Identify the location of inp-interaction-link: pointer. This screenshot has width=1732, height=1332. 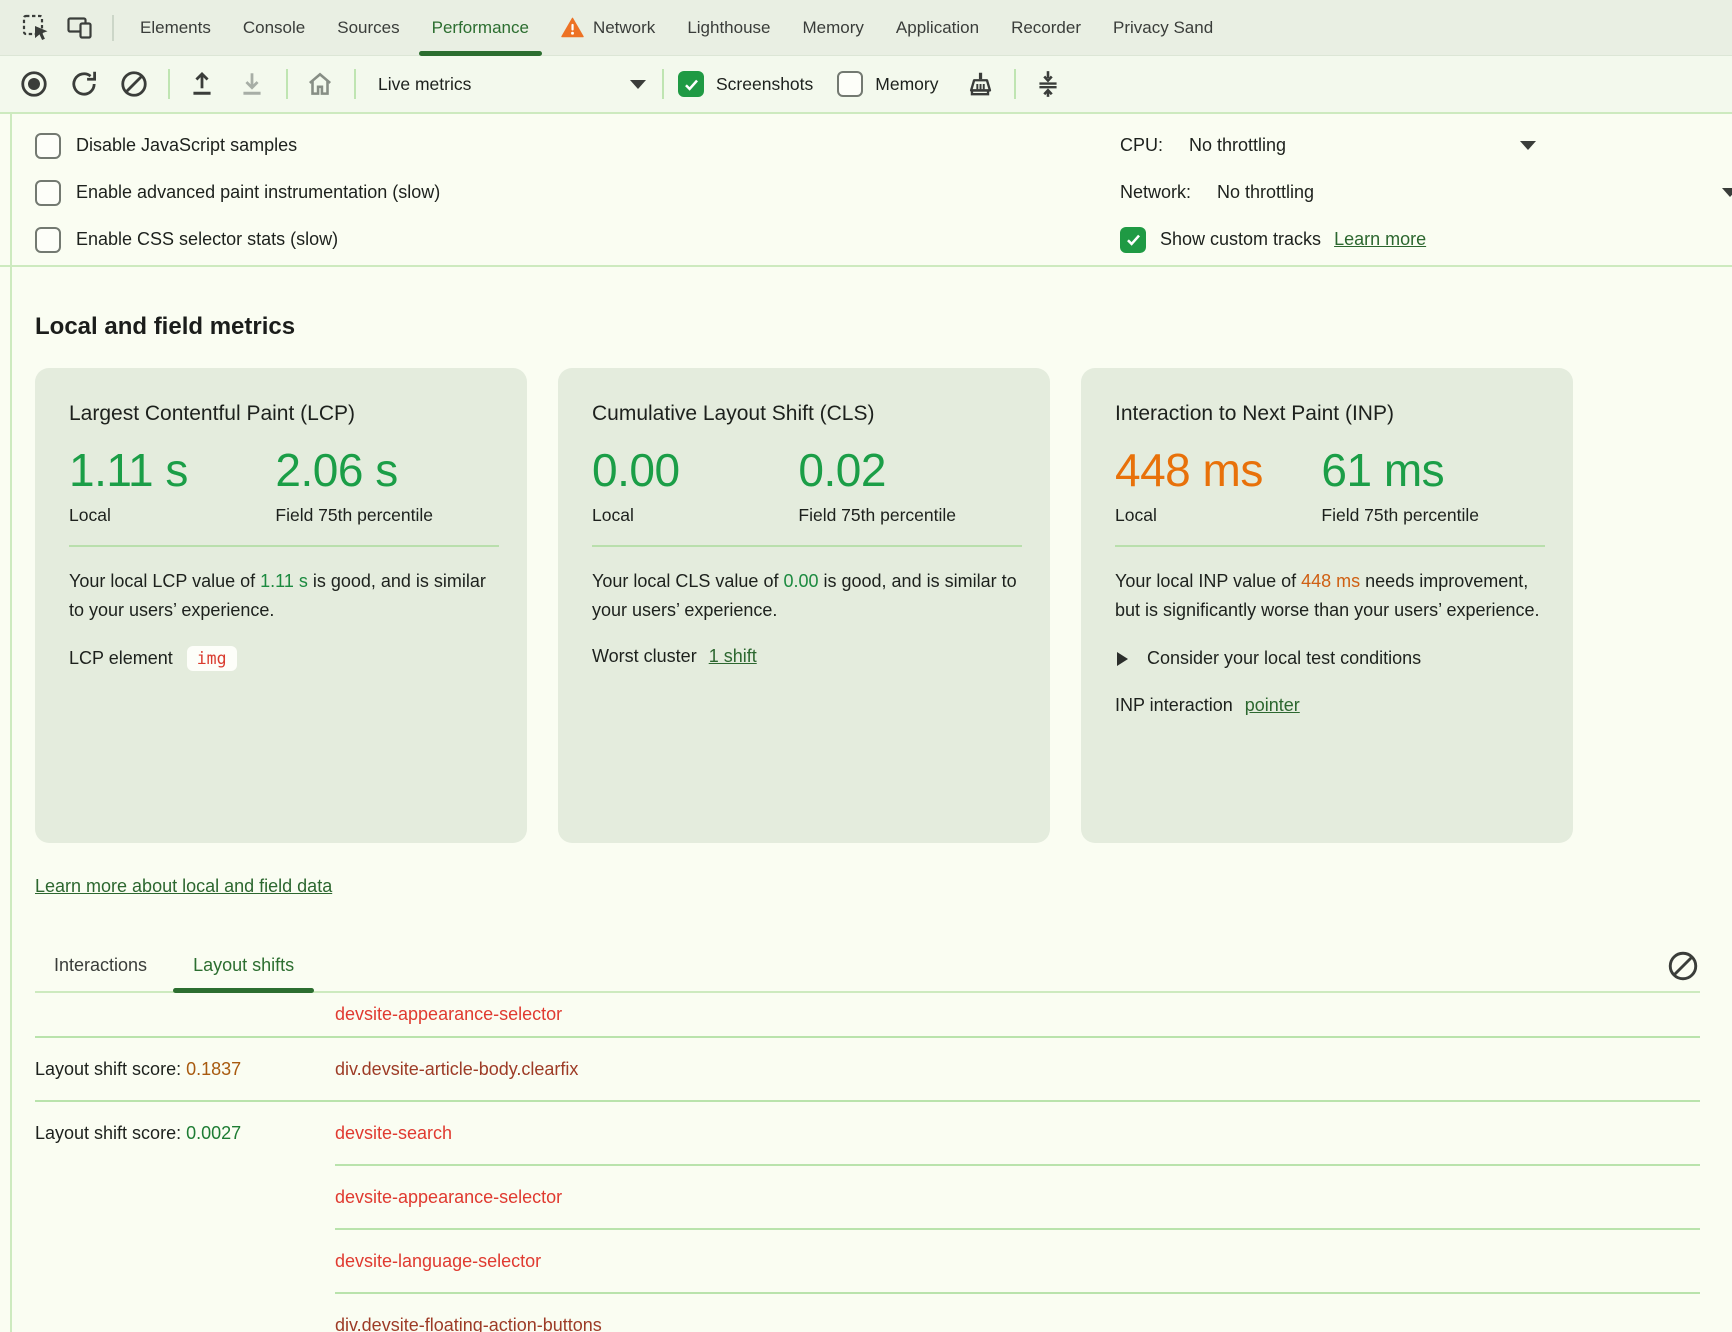
(1272, 705).